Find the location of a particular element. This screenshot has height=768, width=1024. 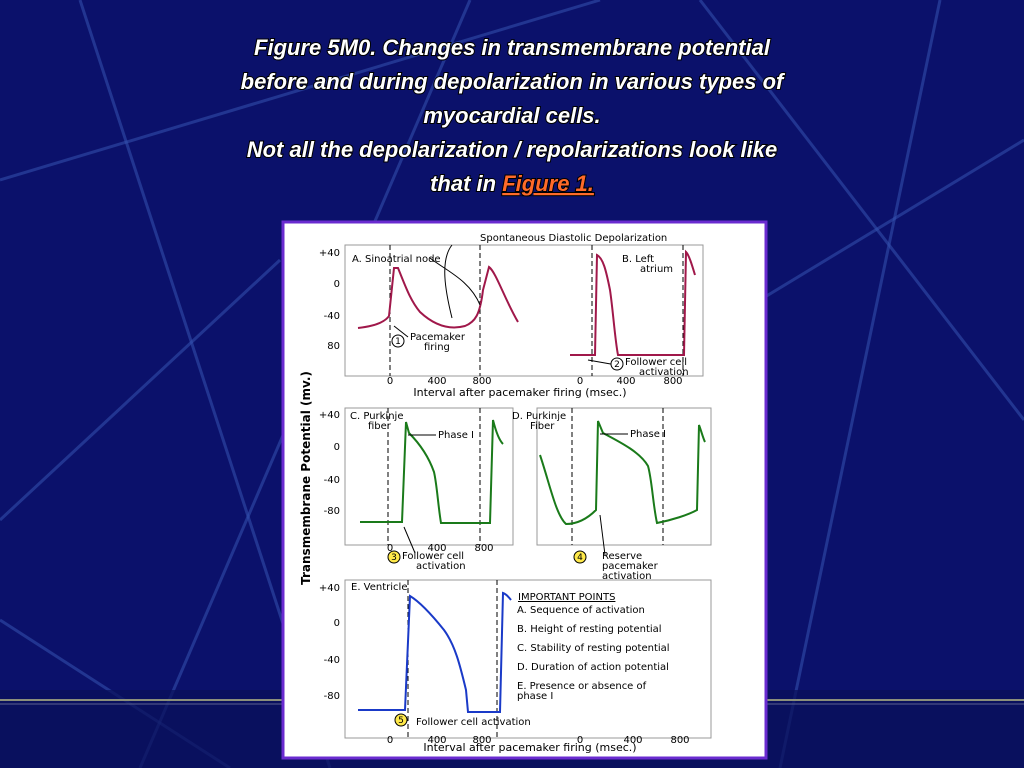

title-text: that in is located at coordinates (466, 183).